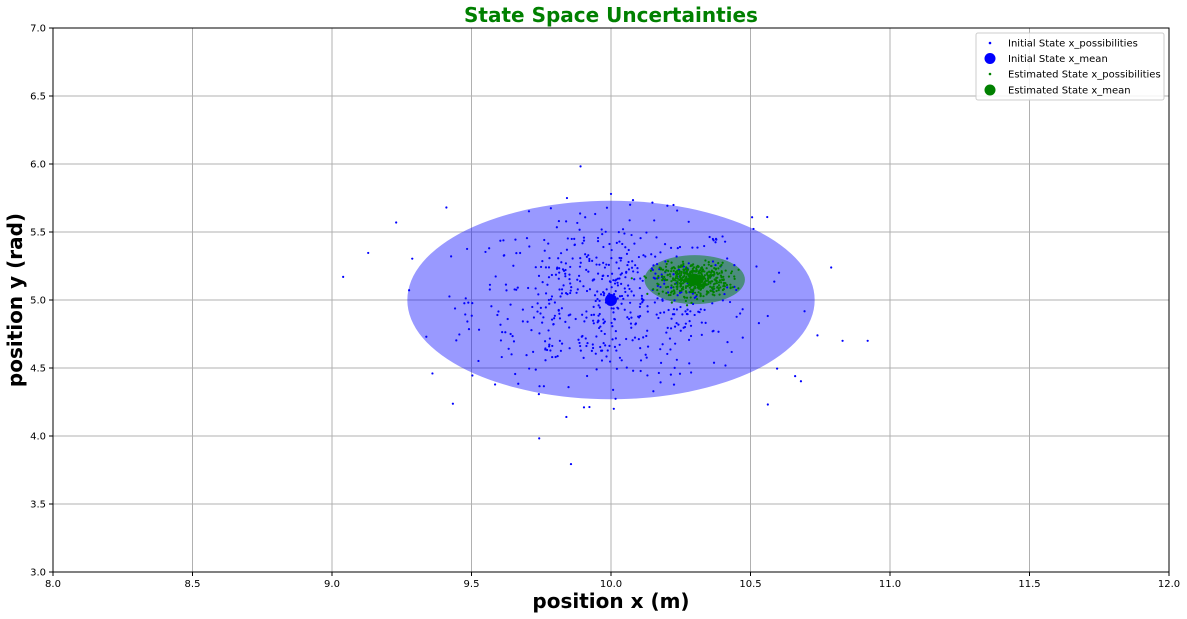 The image size is (1187, 619). I want to click on legend-marker-estimated-possibilities, so click(990, 74).